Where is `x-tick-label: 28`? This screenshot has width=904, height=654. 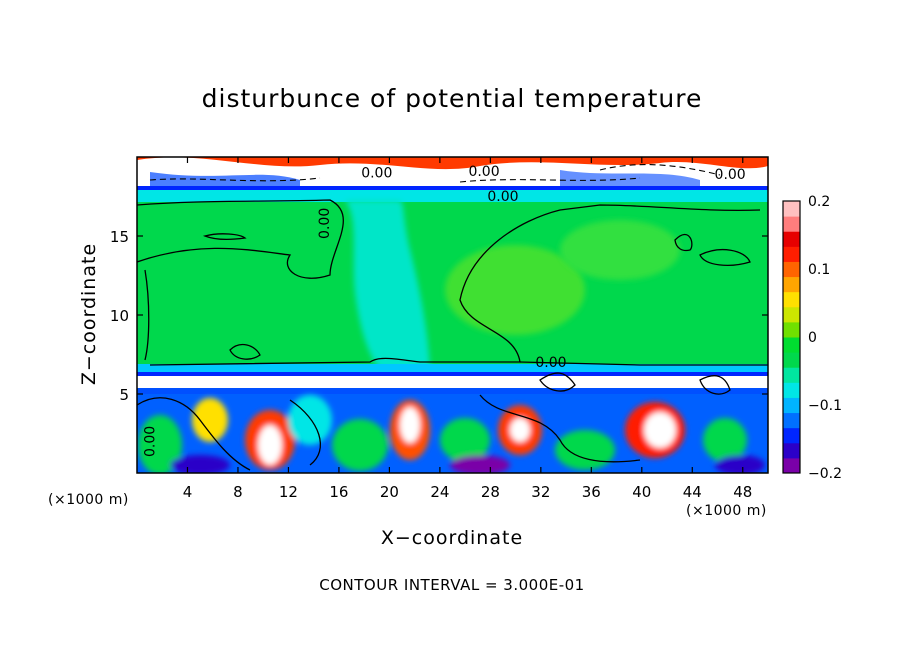 x-tick-label: 28 is located at coordinates (490, 492).